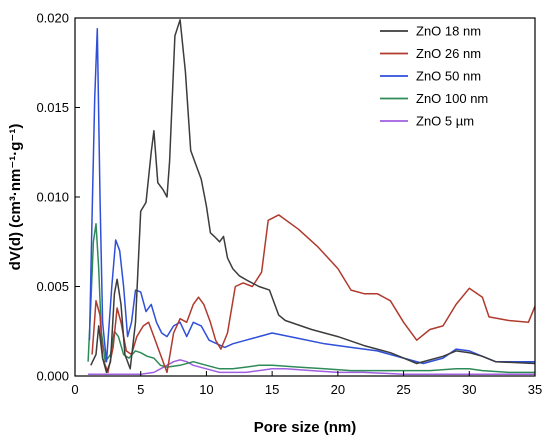  Describe the element at coordinates (448, 76) in the screenshot. I see `legend-label: ZnO 50 nm` at that location.